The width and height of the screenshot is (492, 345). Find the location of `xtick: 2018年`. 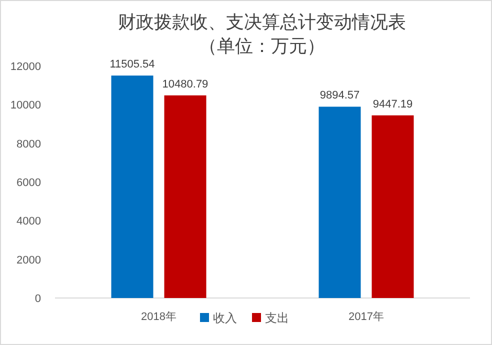

xtick: 2018年 is located at coordinates (158, 317).